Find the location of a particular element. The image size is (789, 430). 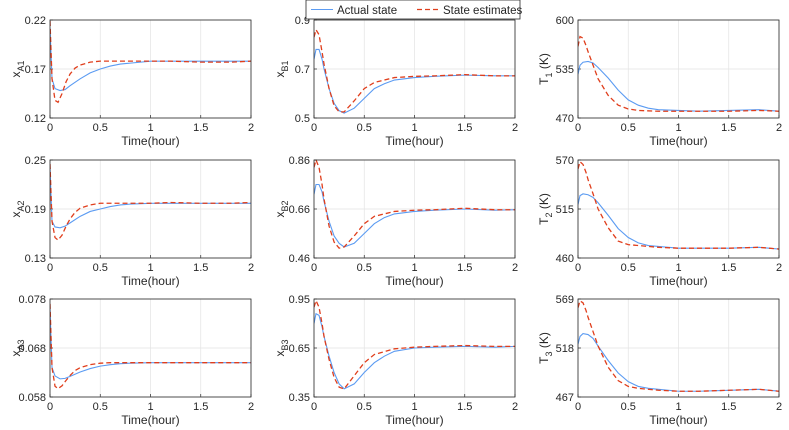

y-axis-label: xA3 is located at coordinates (17, 347).